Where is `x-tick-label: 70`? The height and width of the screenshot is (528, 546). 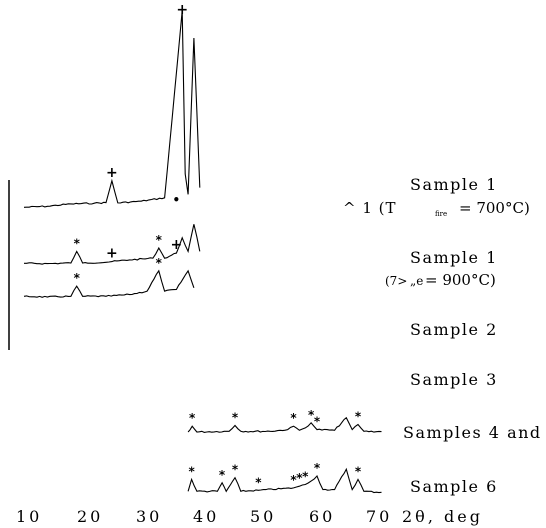 x-tick-label: 70 is located at coordinates (379, 516).